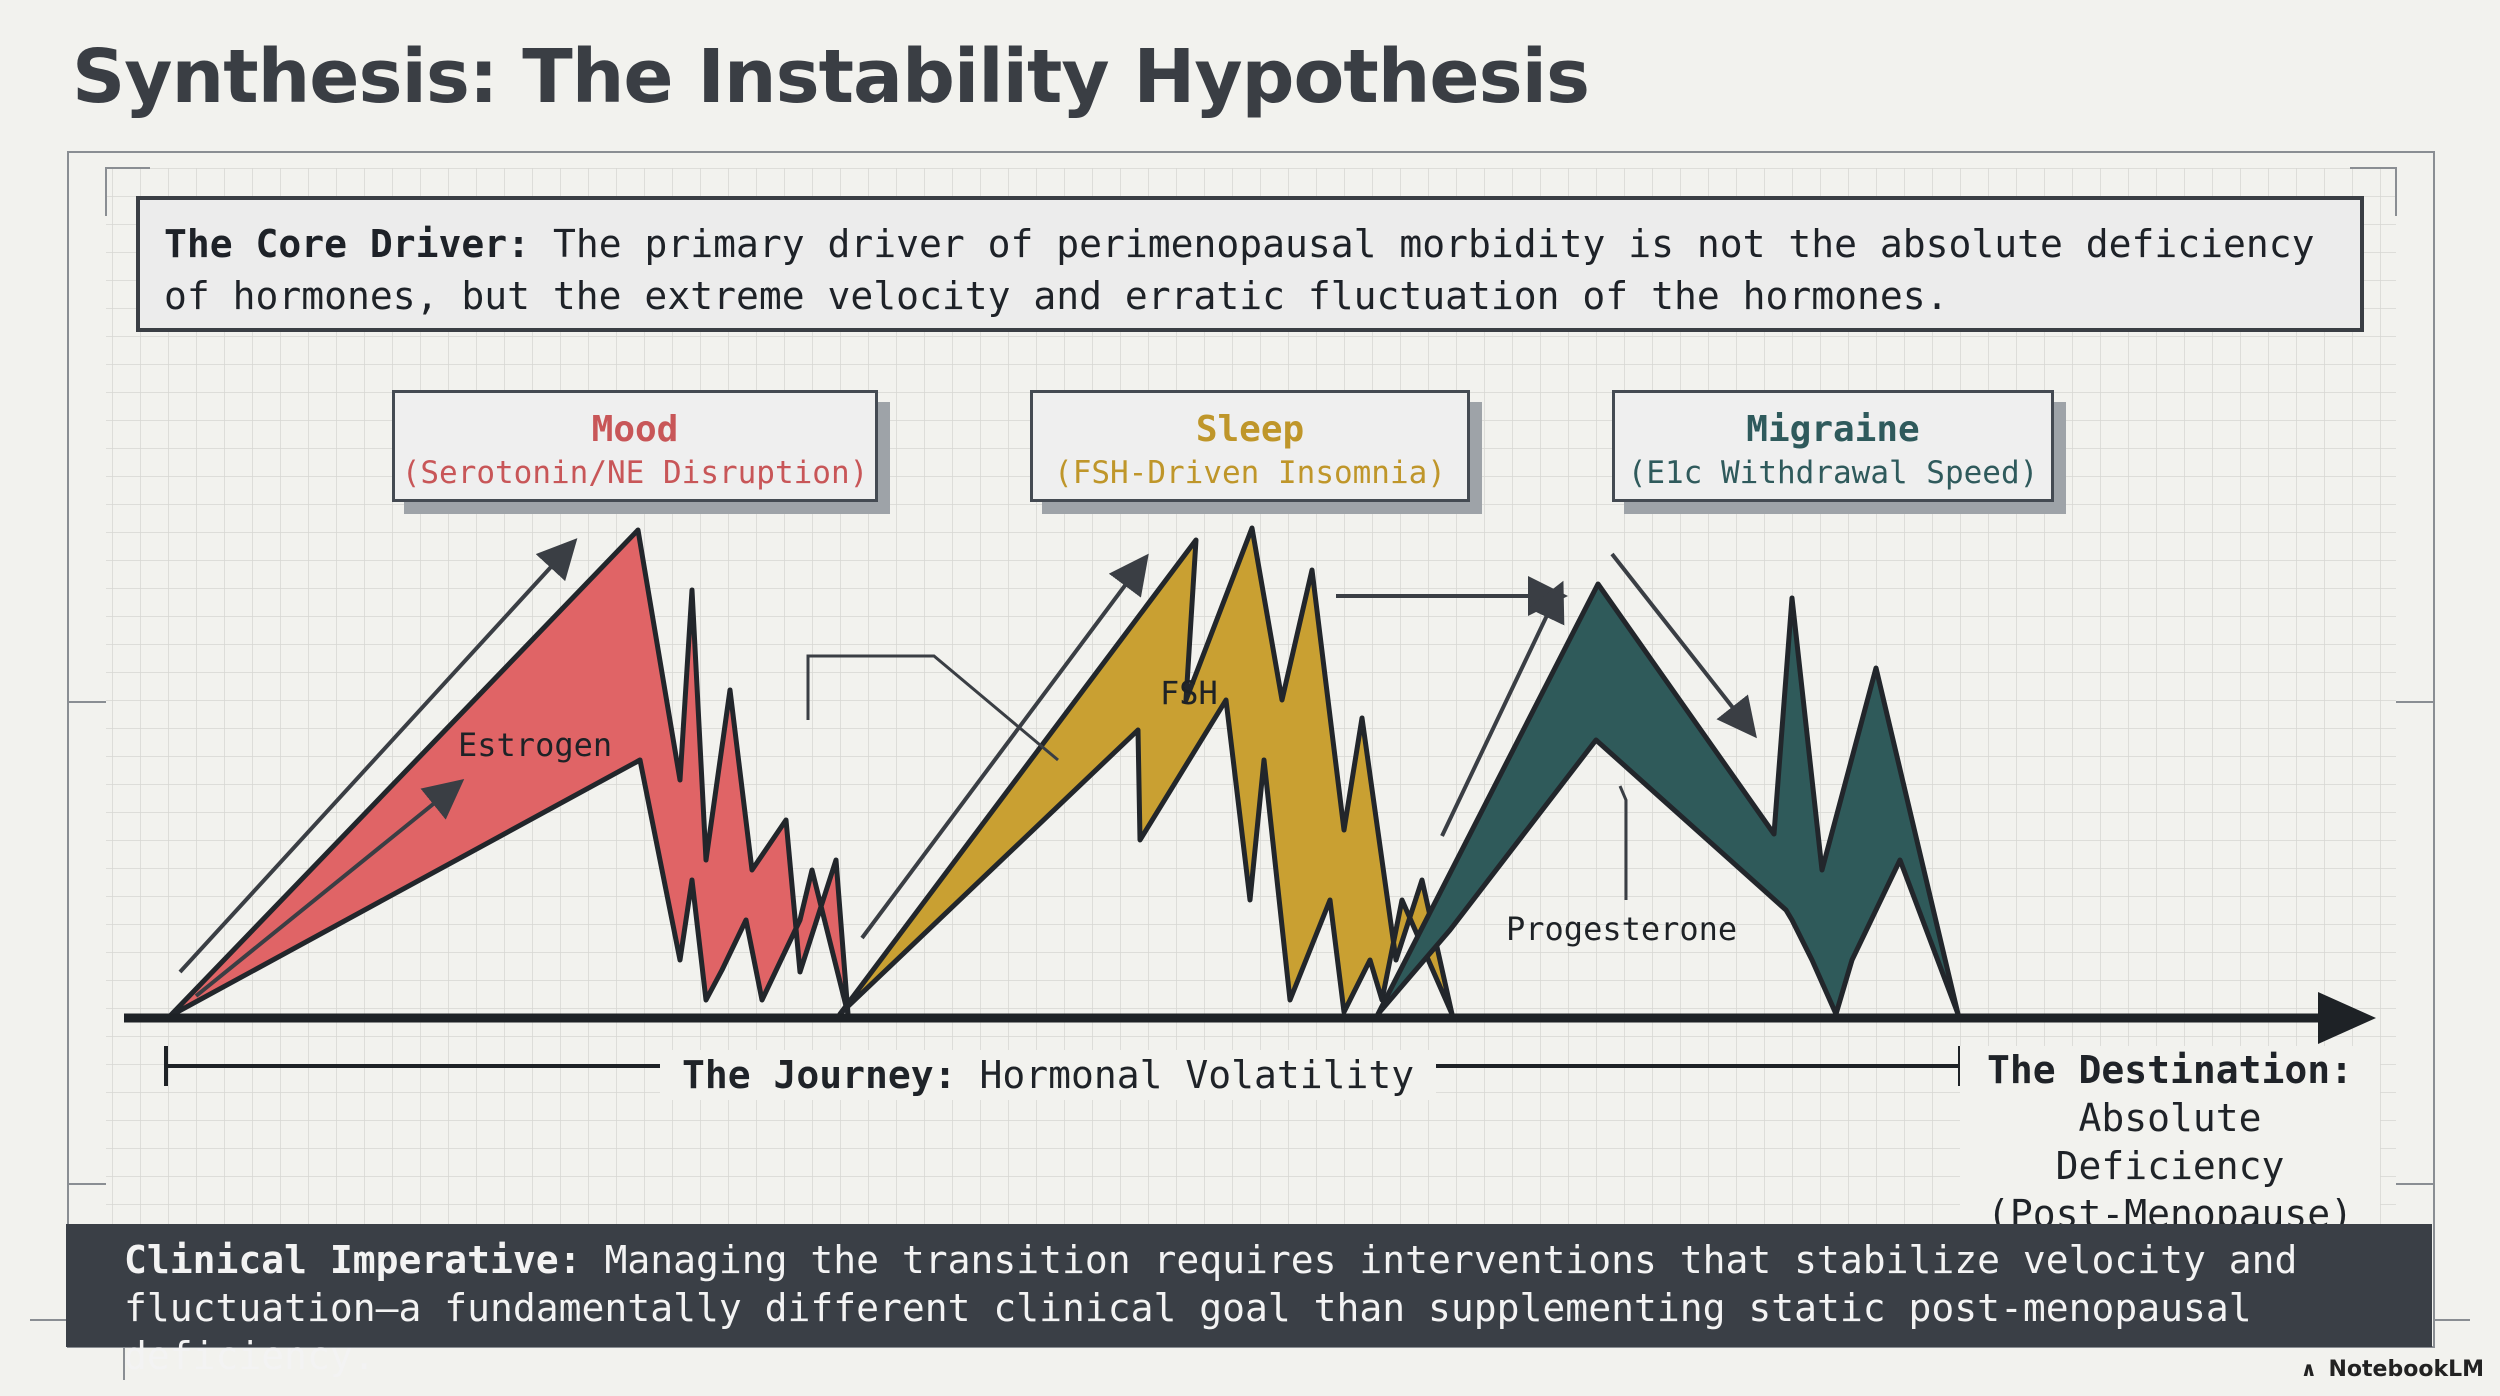  I want to click on leader-lines, so click(1217, 777).